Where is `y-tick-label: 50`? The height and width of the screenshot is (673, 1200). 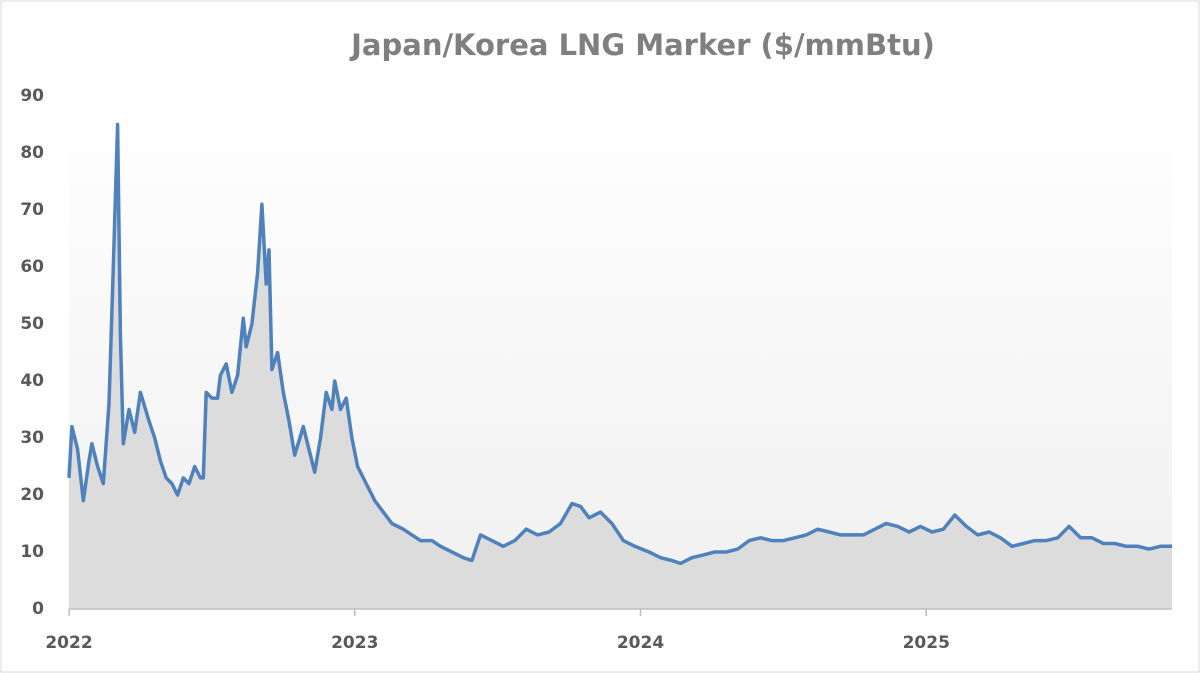
y-tick-label: 50 is located at coordinates (32, 324).